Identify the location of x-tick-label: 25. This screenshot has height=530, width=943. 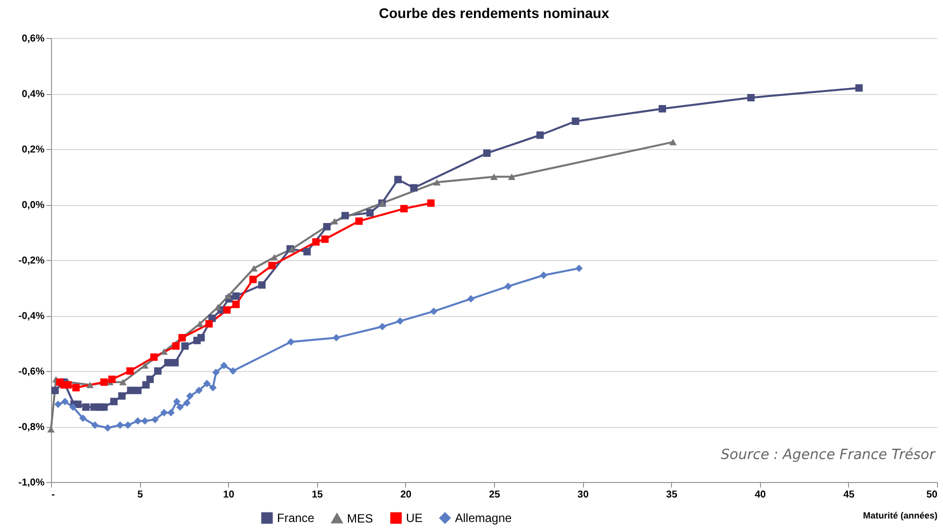
(494, 495).